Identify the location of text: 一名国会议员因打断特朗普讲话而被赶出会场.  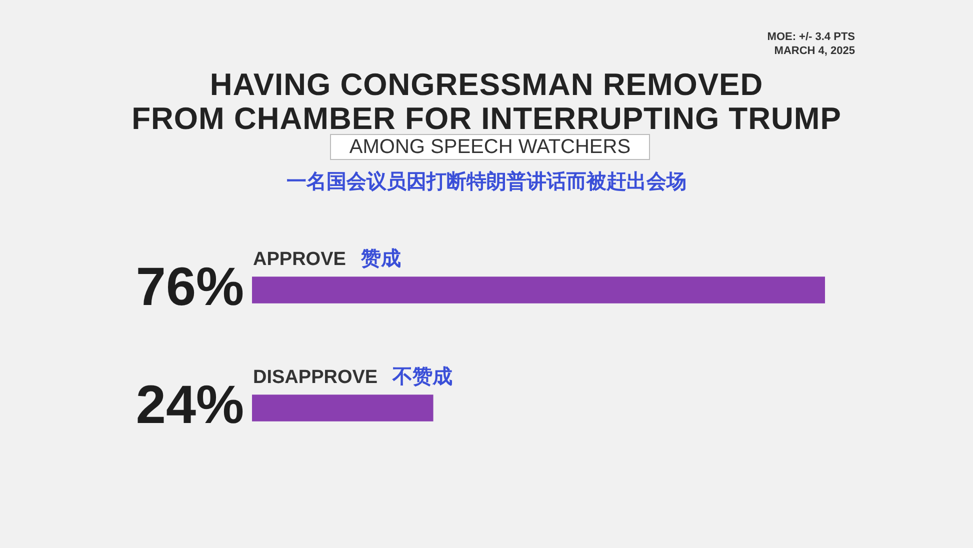
(487, 182).